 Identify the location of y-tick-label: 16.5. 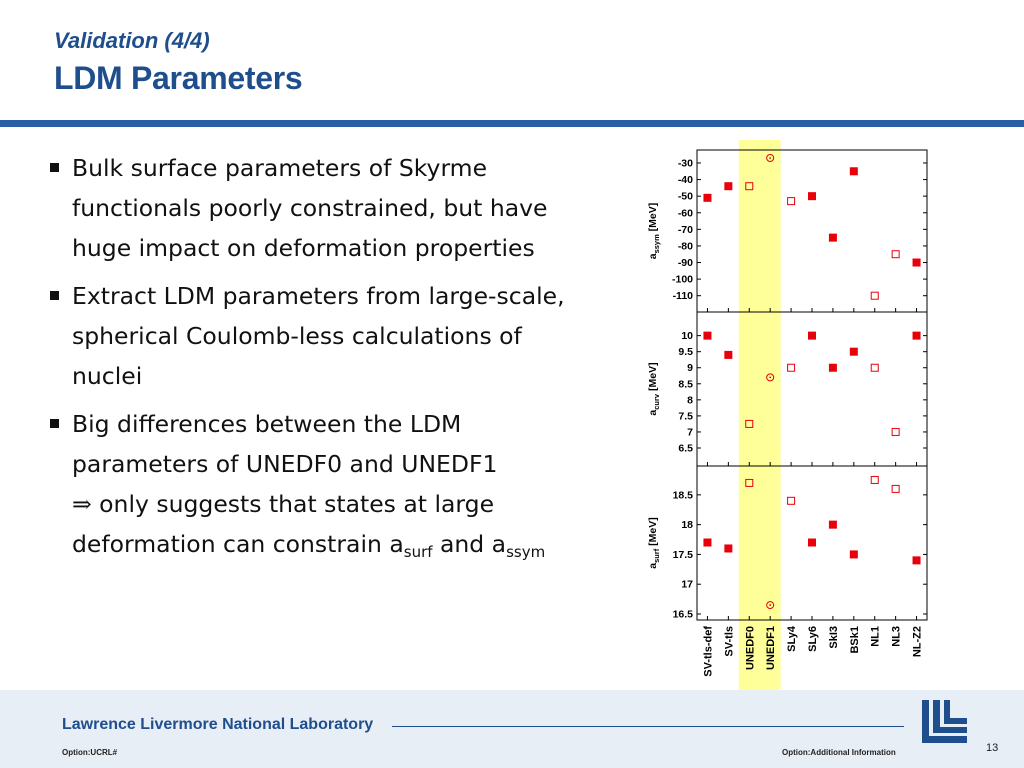
(683, 615).